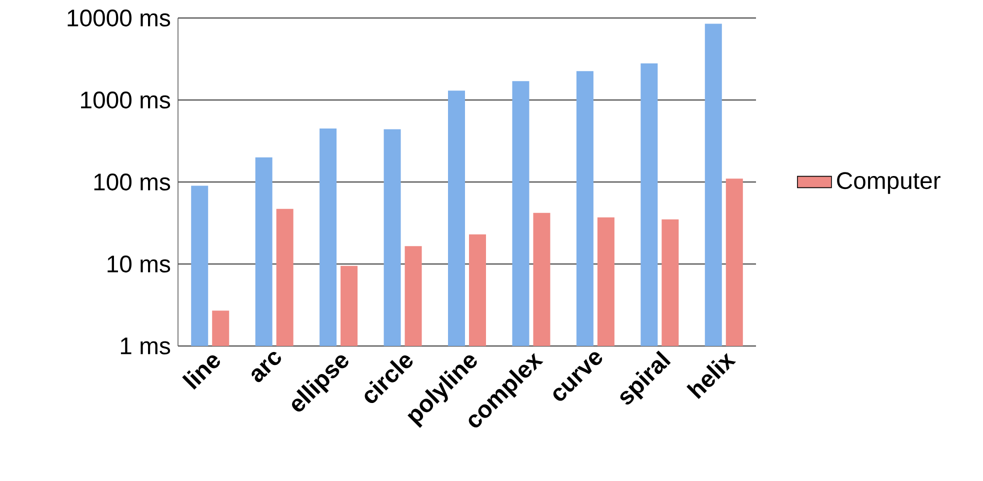 This screenshot has height=481, width=983. What do you see at coordinates (132, 182) in the screenshot?
I see `y-tick-label: 100 ms` at bounding box center [132, 182].